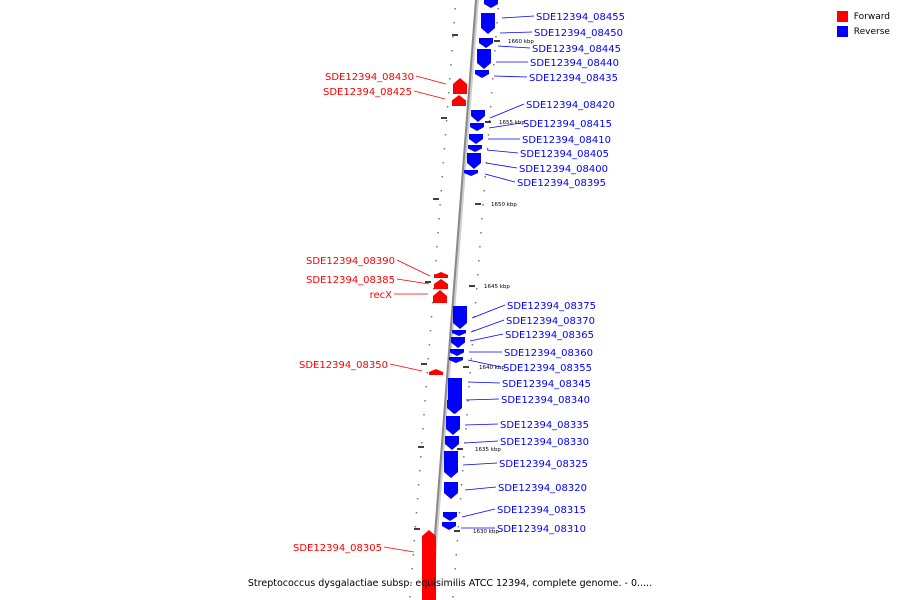 The height and width of the screenshot is (600, 900). Describe the element at coordinates (548, 353) in the screenshot. I see `gene-label: SDE12394_08360` at that location.